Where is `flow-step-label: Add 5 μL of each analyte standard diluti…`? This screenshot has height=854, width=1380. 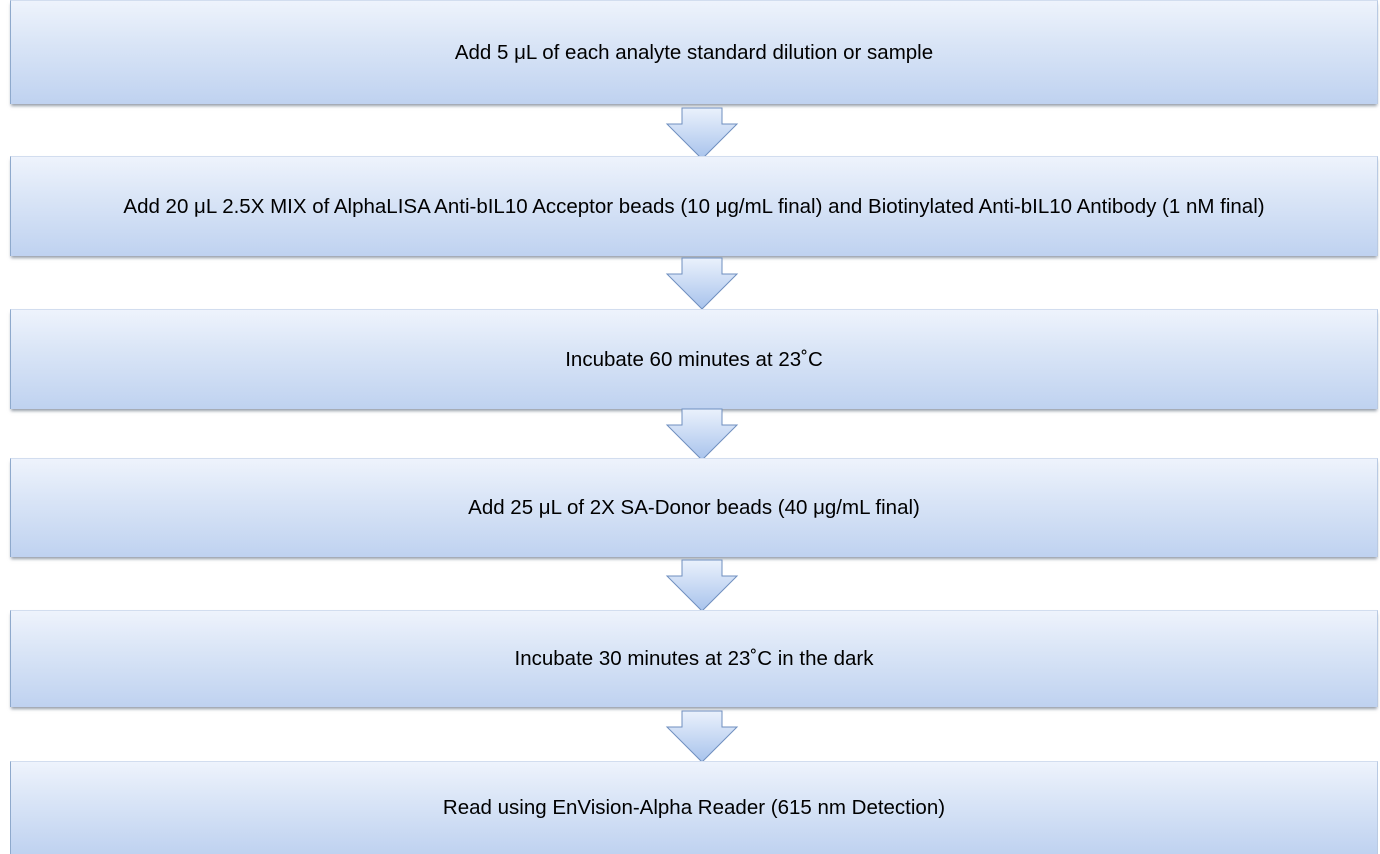 flow-step-label: Add 5 μL of each analyte standard diluti… is located at coordinates (694, 52).